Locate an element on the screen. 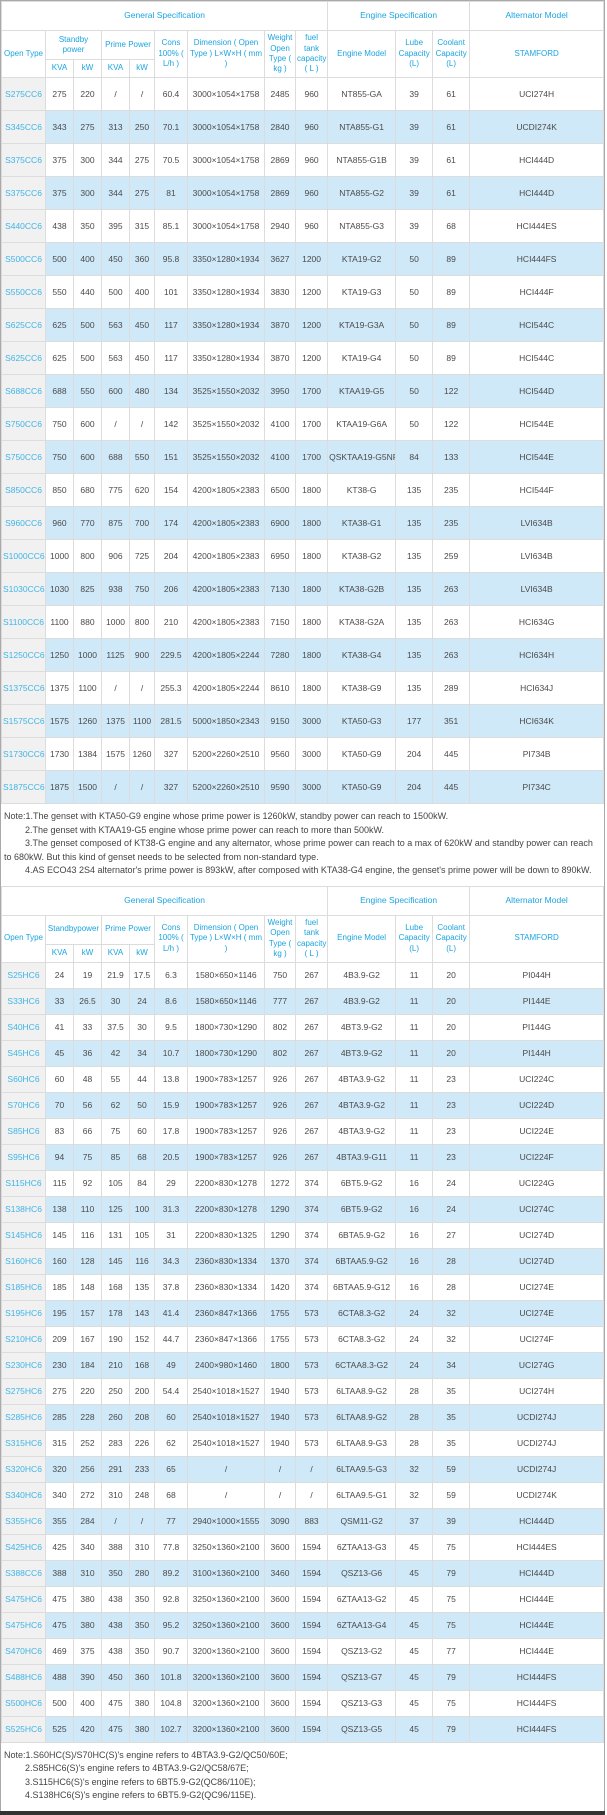  data-cell: 1575 is located at coordinates (115, 754).